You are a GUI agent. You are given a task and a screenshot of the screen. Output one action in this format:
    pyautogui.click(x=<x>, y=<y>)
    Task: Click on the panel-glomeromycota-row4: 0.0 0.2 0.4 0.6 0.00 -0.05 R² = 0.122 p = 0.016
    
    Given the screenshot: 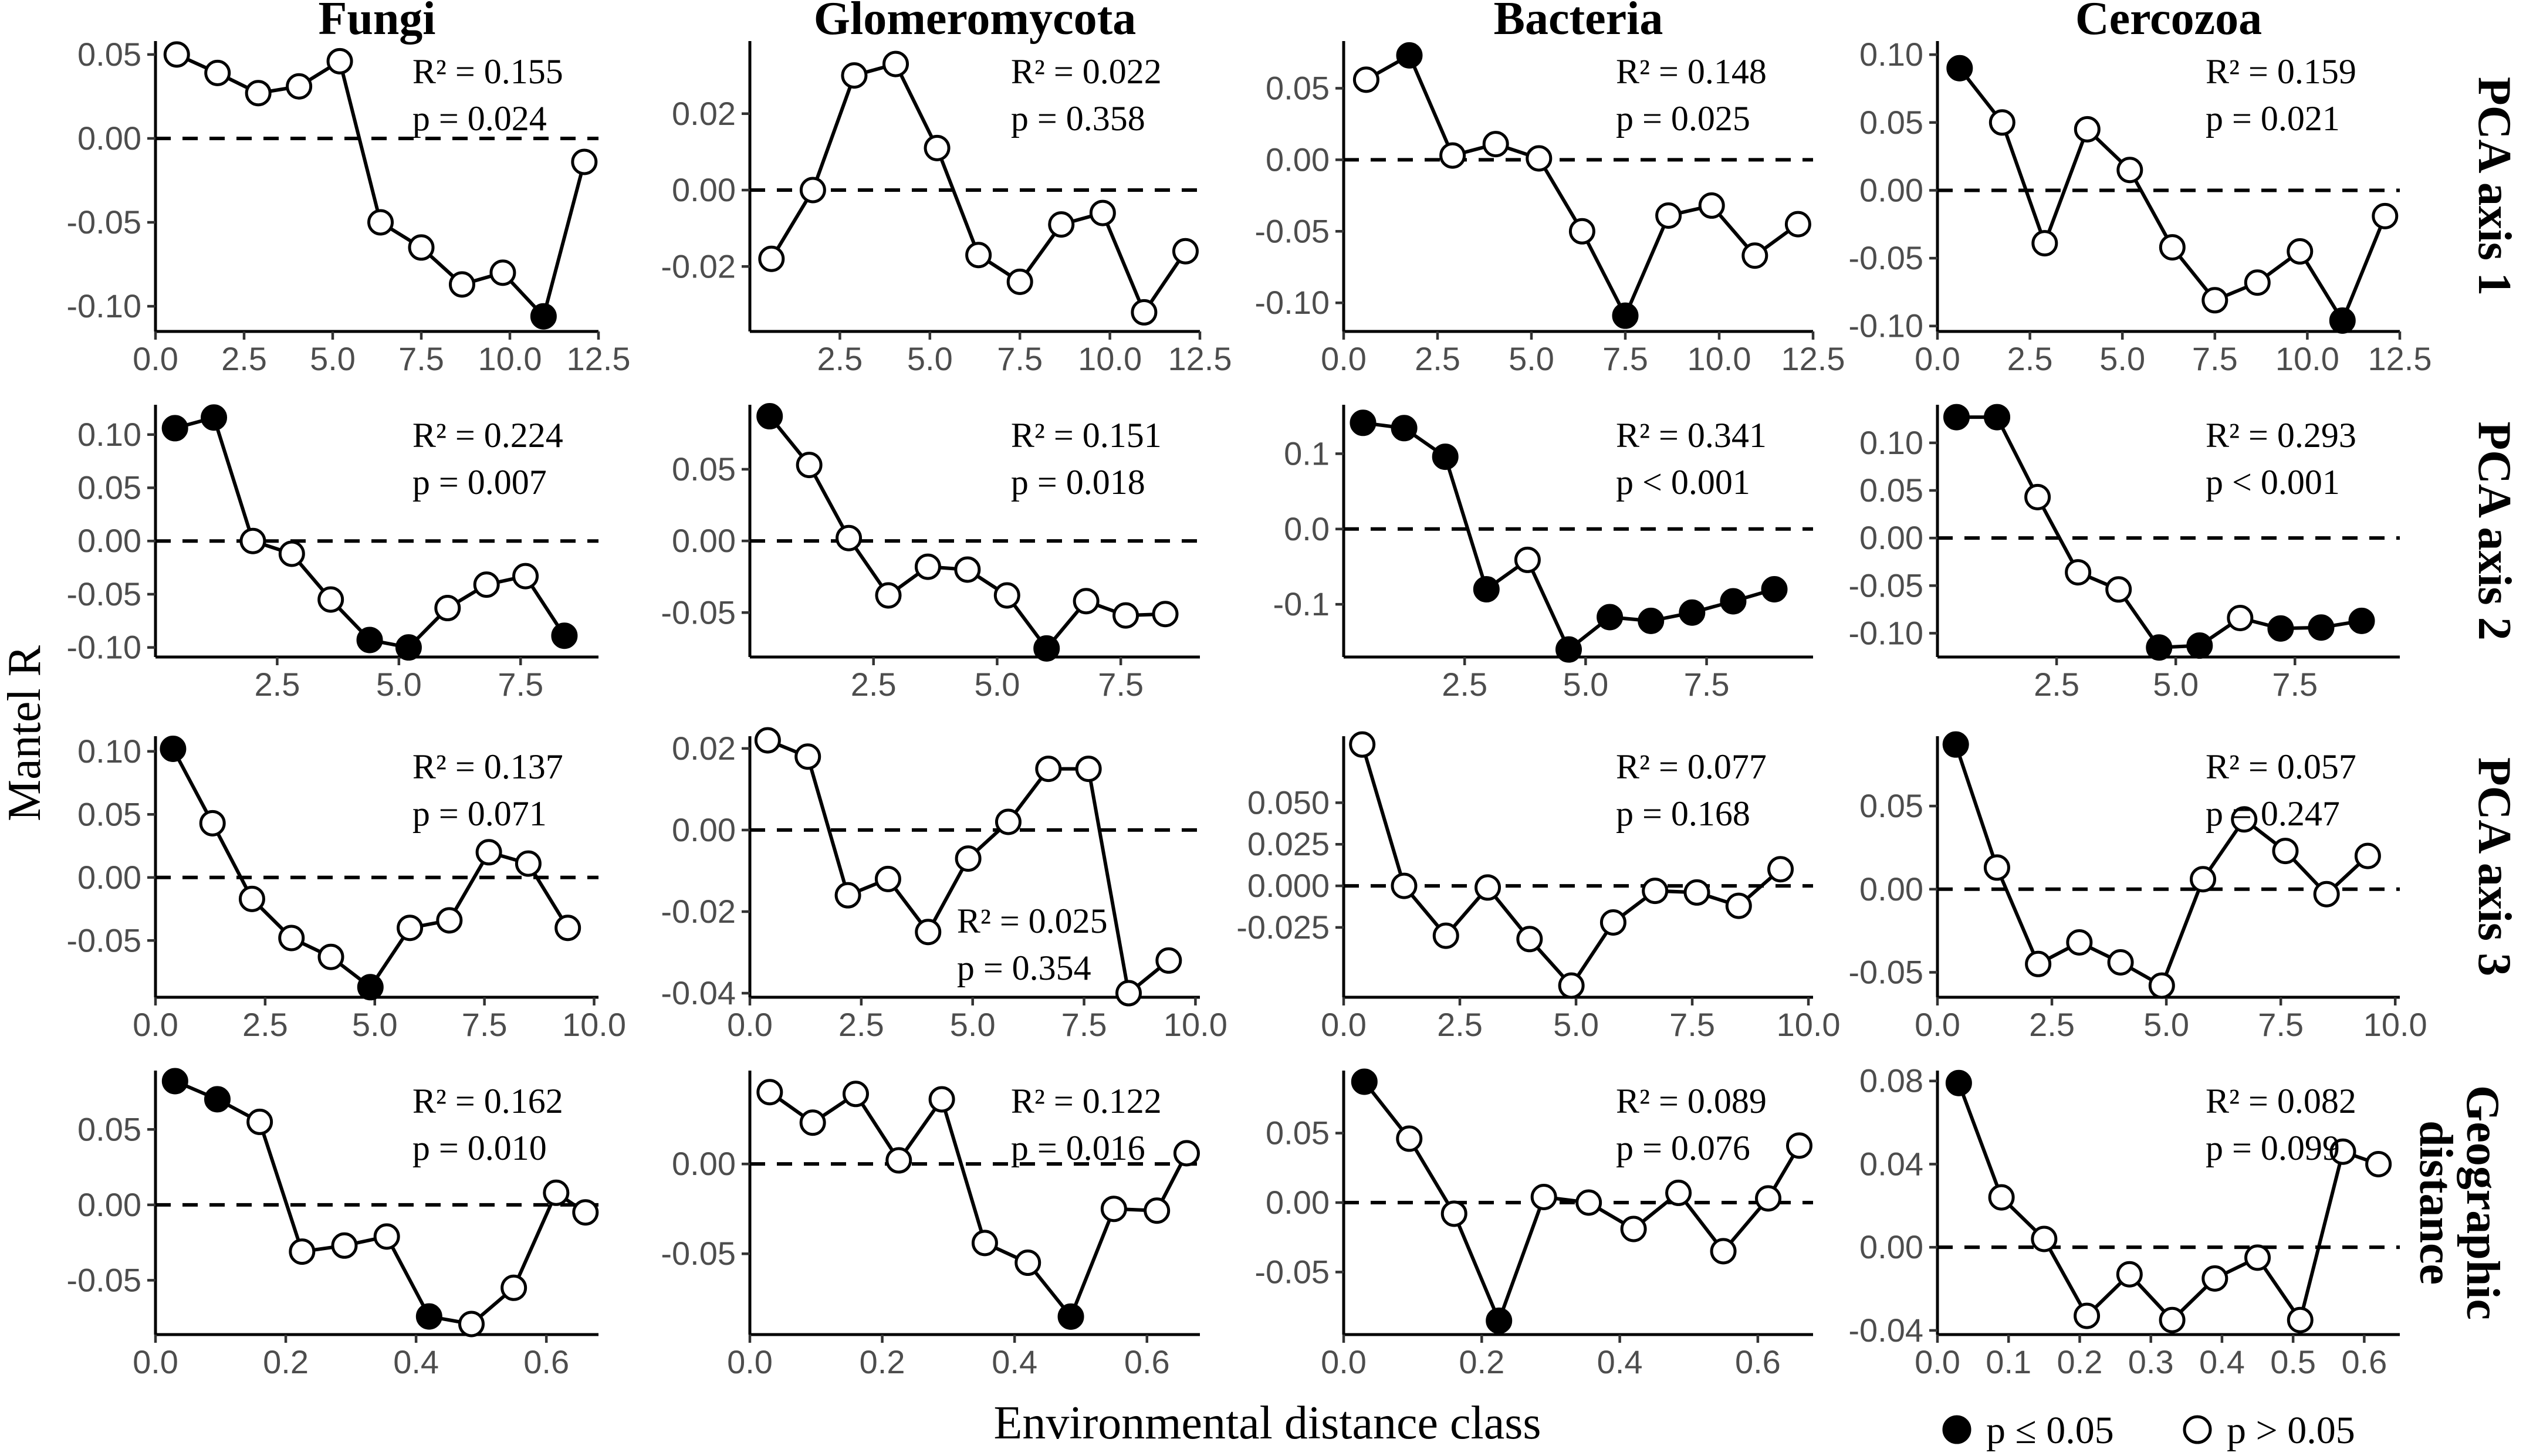 What is the action you would take?
    pyautogui.click(x=930, y=1225)
    